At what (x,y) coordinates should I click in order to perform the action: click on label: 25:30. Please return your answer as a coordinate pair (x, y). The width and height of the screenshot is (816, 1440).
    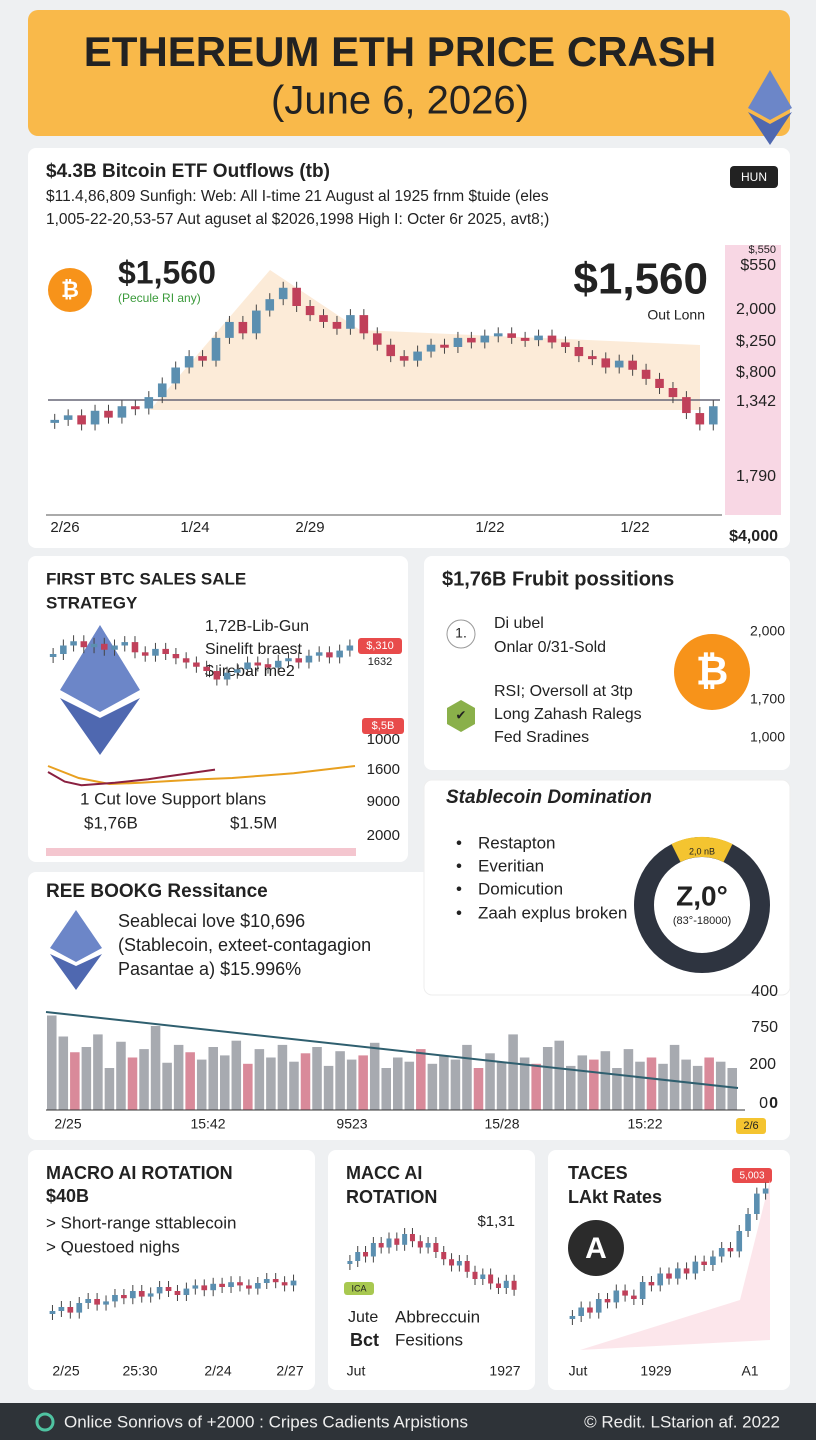
    Looking at the image, I should click on (139, 1371).